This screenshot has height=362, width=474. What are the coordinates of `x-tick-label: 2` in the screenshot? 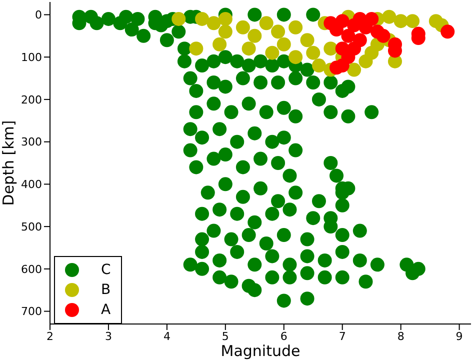 It's located at (50, 336).